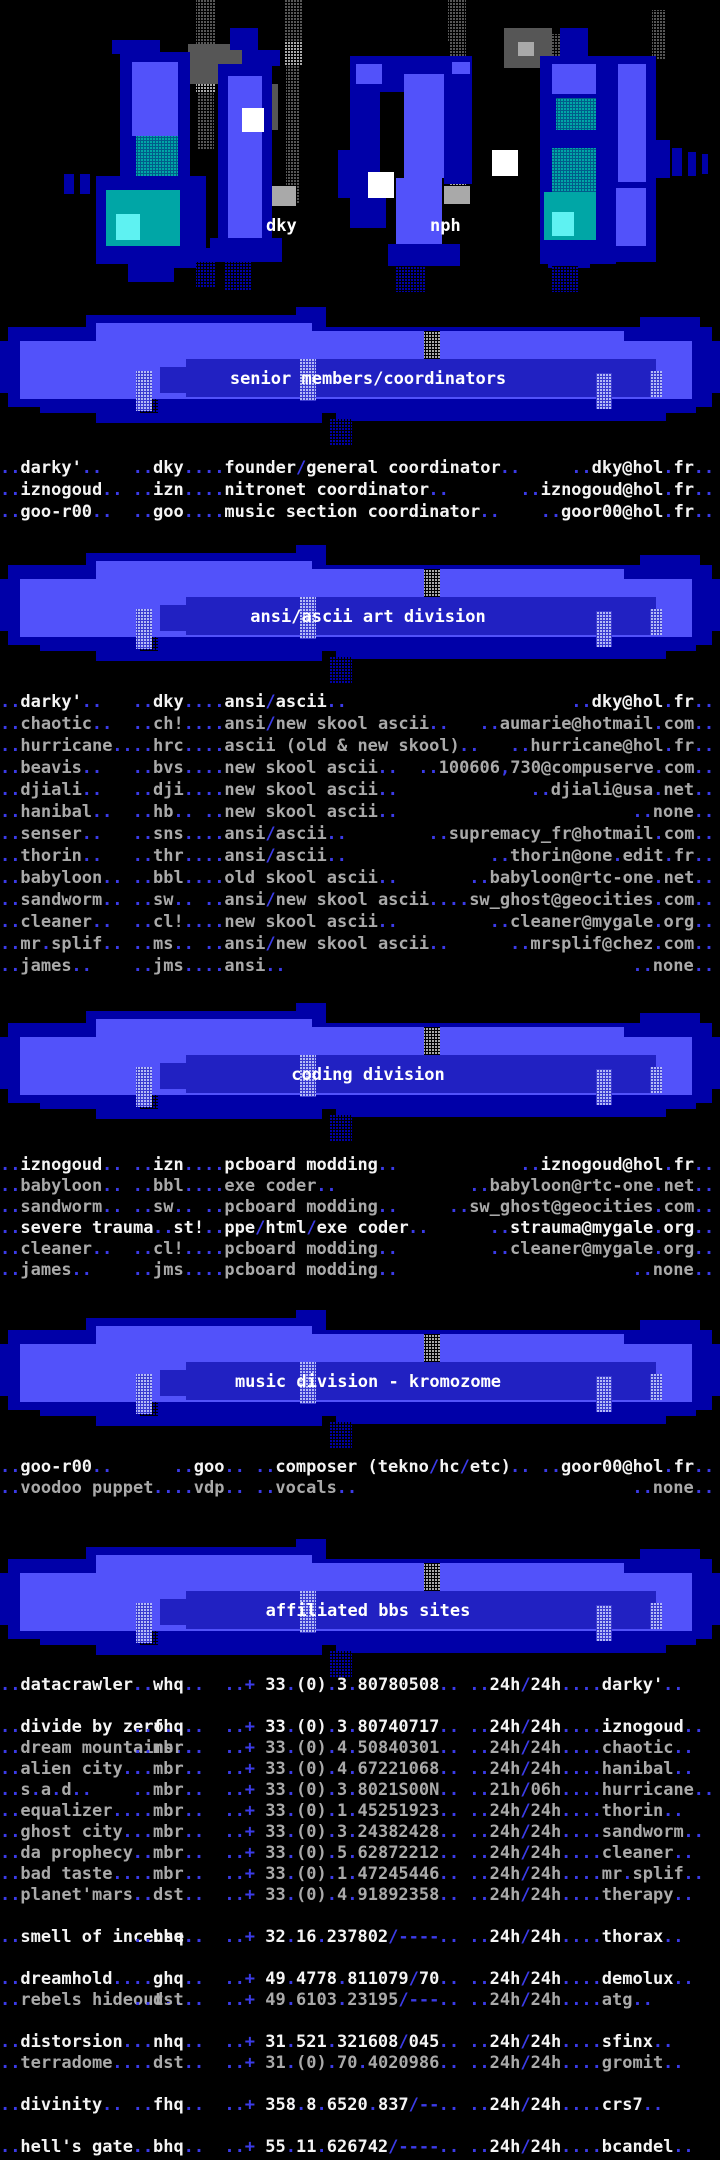 The height and width of the screenshot is (2160, 720). What do you see at coordinates (327, 724) in the screenshot?
I see `member-role: ansi/new skool ascii` at bounding box center [327, 724].